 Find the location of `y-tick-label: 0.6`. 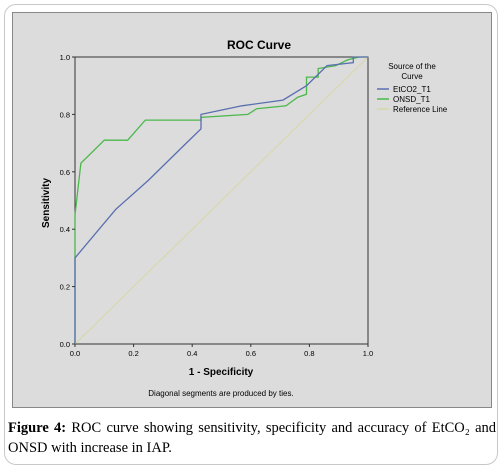

y-tick-label: 0.6 is located at coordinates (65, 172).